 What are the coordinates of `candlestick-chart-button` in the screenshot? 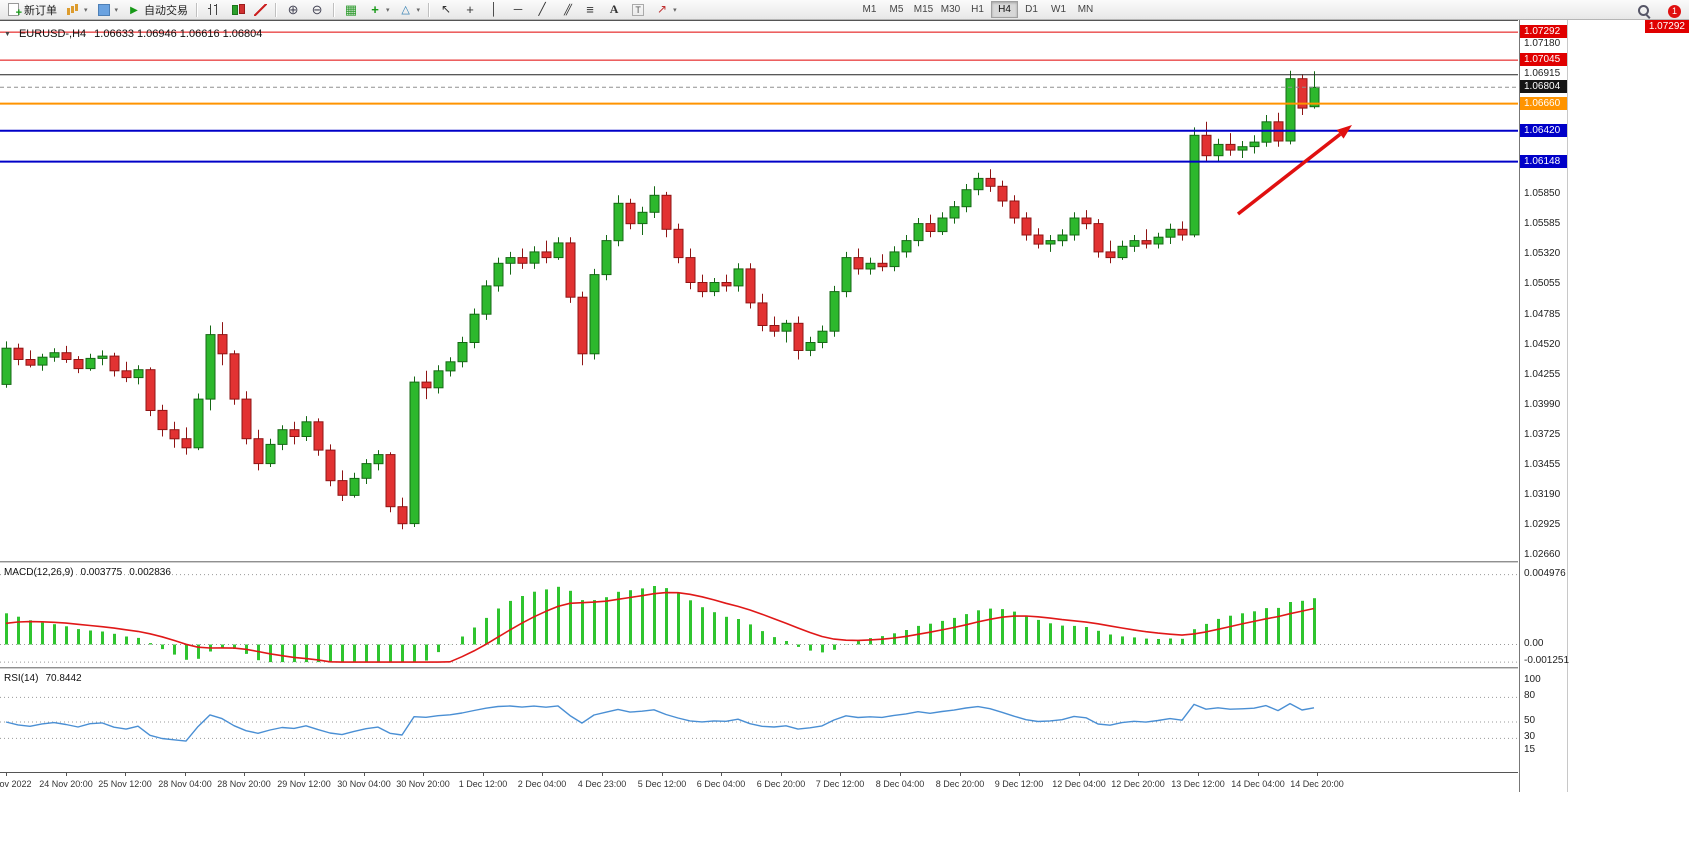 It's located at (238, 10).